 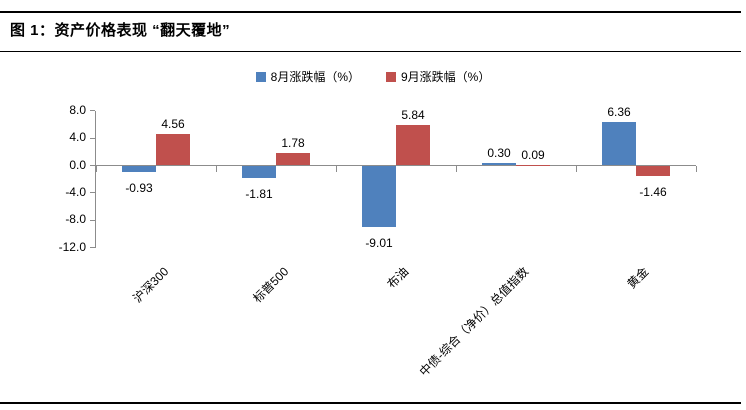 I want to click on category-label: 沪深300, so click(x=151, y=285).